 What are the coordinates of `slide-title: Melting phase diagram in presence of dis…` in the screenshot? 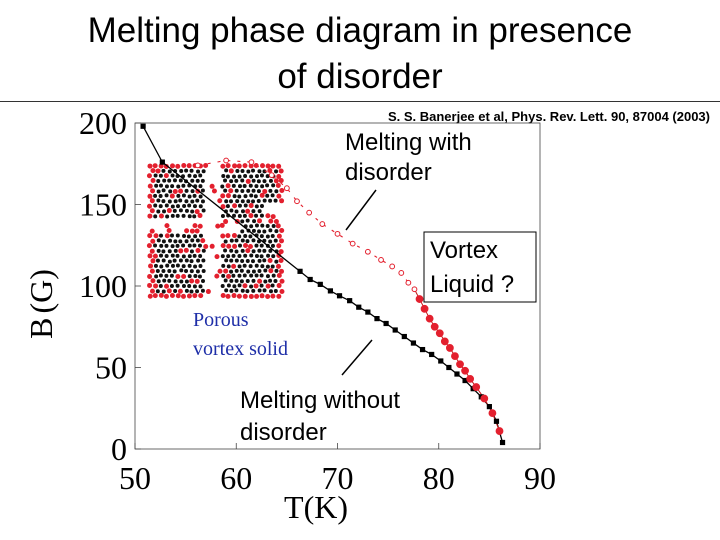 It's located at (360, 53).